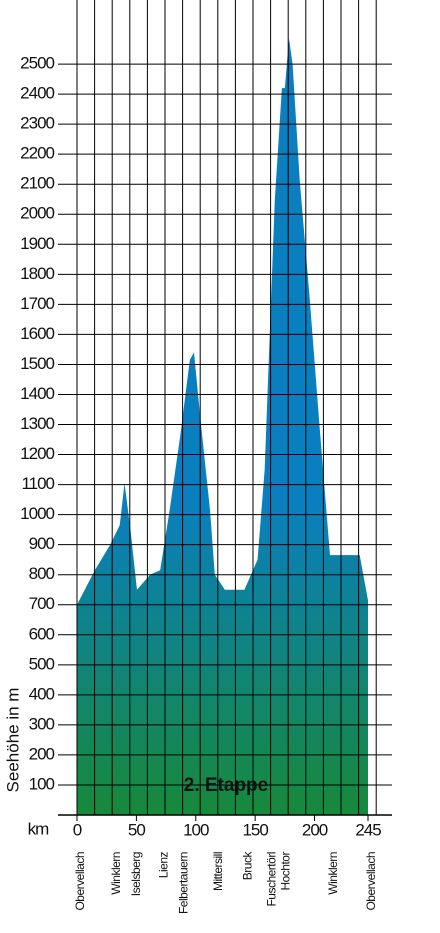  What do you see at coordinates (37, 93) in the screenshot?
I see `y-tick-label: 2400` at bounding box center [37, 93].